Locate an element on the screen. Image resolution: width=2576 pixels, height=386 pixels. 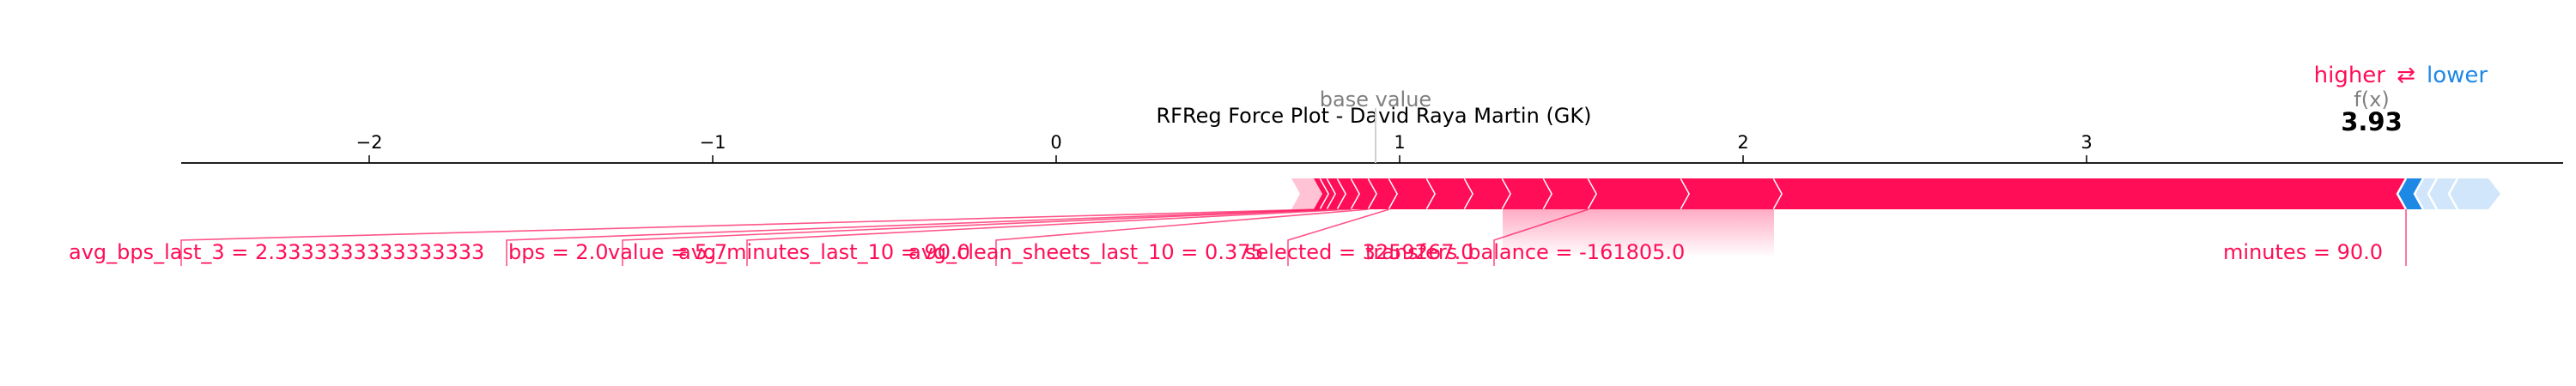
feature-label: avg_clean_sheets_last_10 = 0.375 is located at coordinates (1086, 252).